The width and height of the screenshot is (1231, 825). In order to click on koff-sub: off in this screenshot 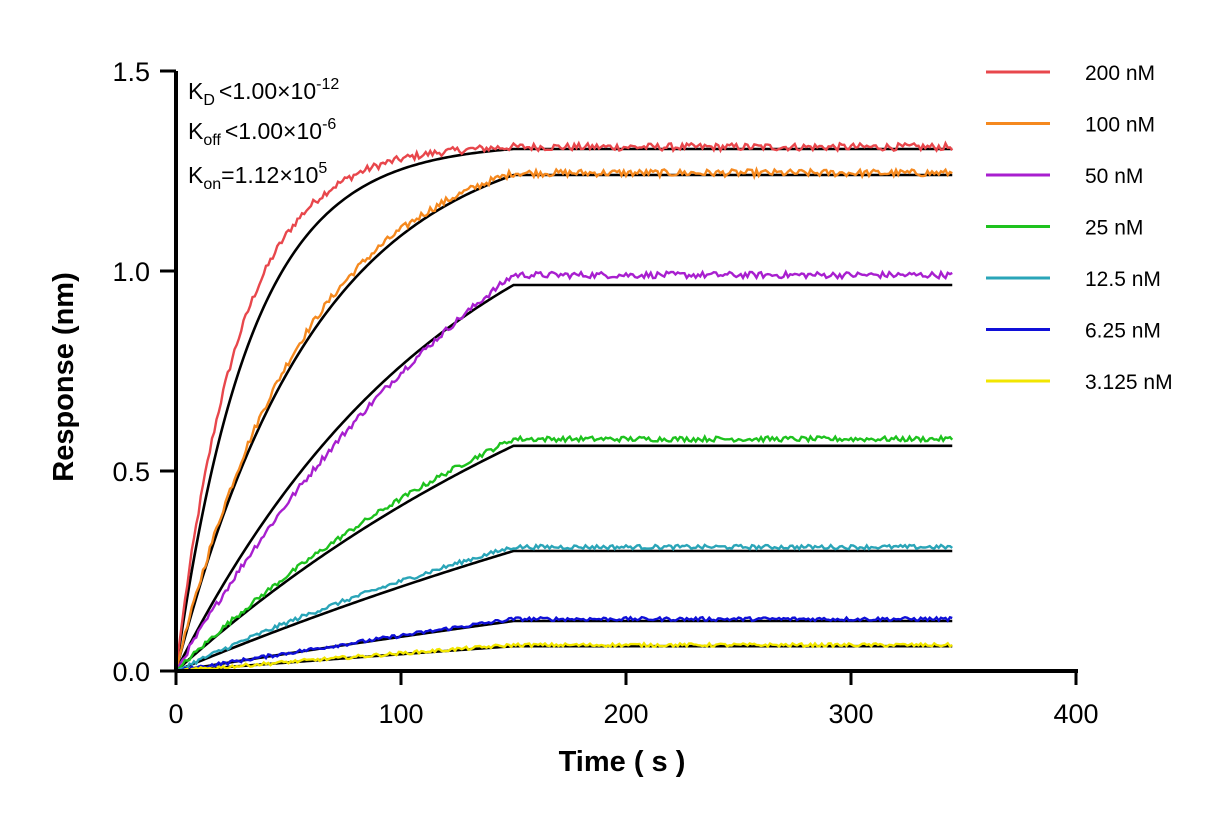, I will do `click(212, 140)`.